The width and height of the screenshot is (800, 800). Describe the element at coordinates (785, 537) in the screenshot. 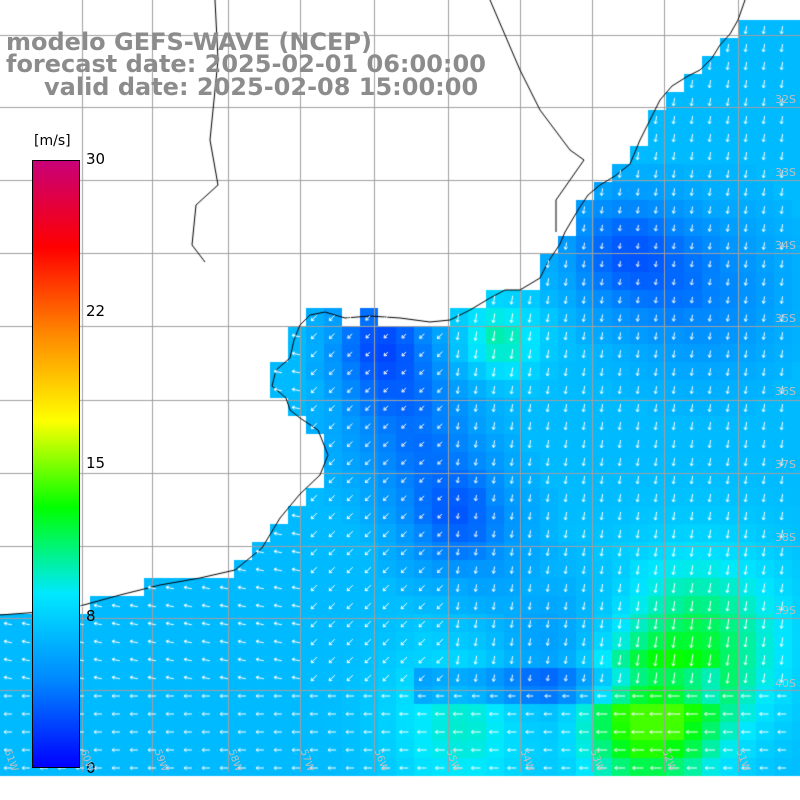

I see `lat-label: 38S` at that location.